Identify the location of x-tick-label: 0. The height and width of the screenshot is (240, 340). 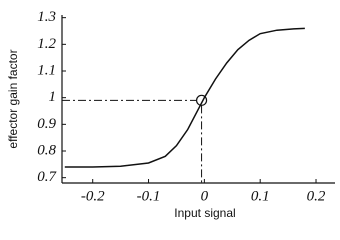
(205, 196).